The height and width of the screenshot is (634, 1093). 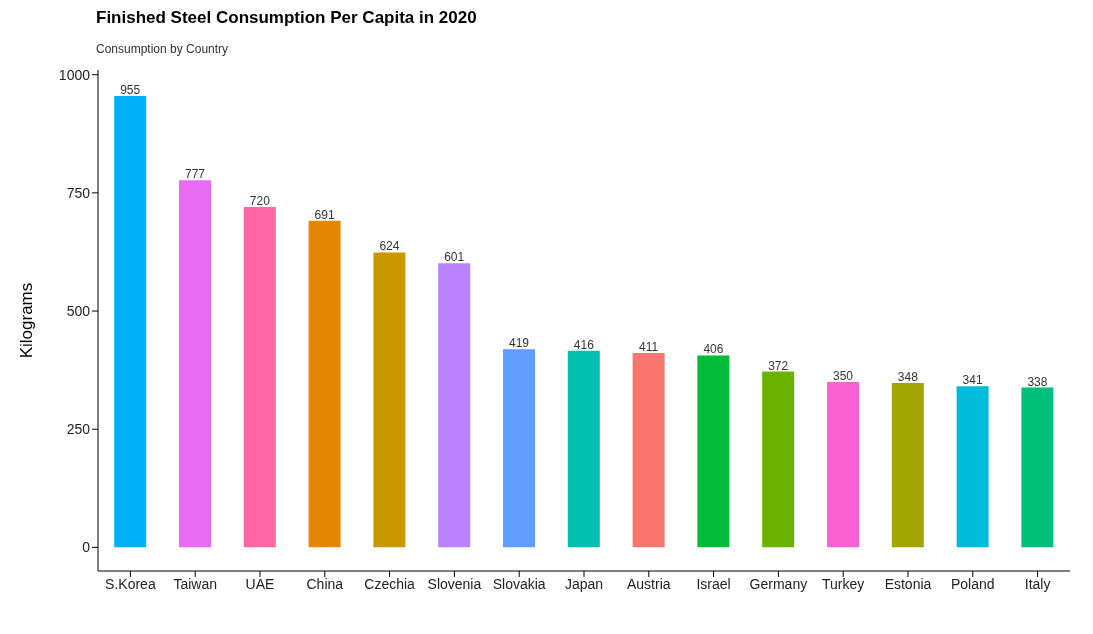 I want to click on y-tick-label: 250, so click(x=78, y=429).